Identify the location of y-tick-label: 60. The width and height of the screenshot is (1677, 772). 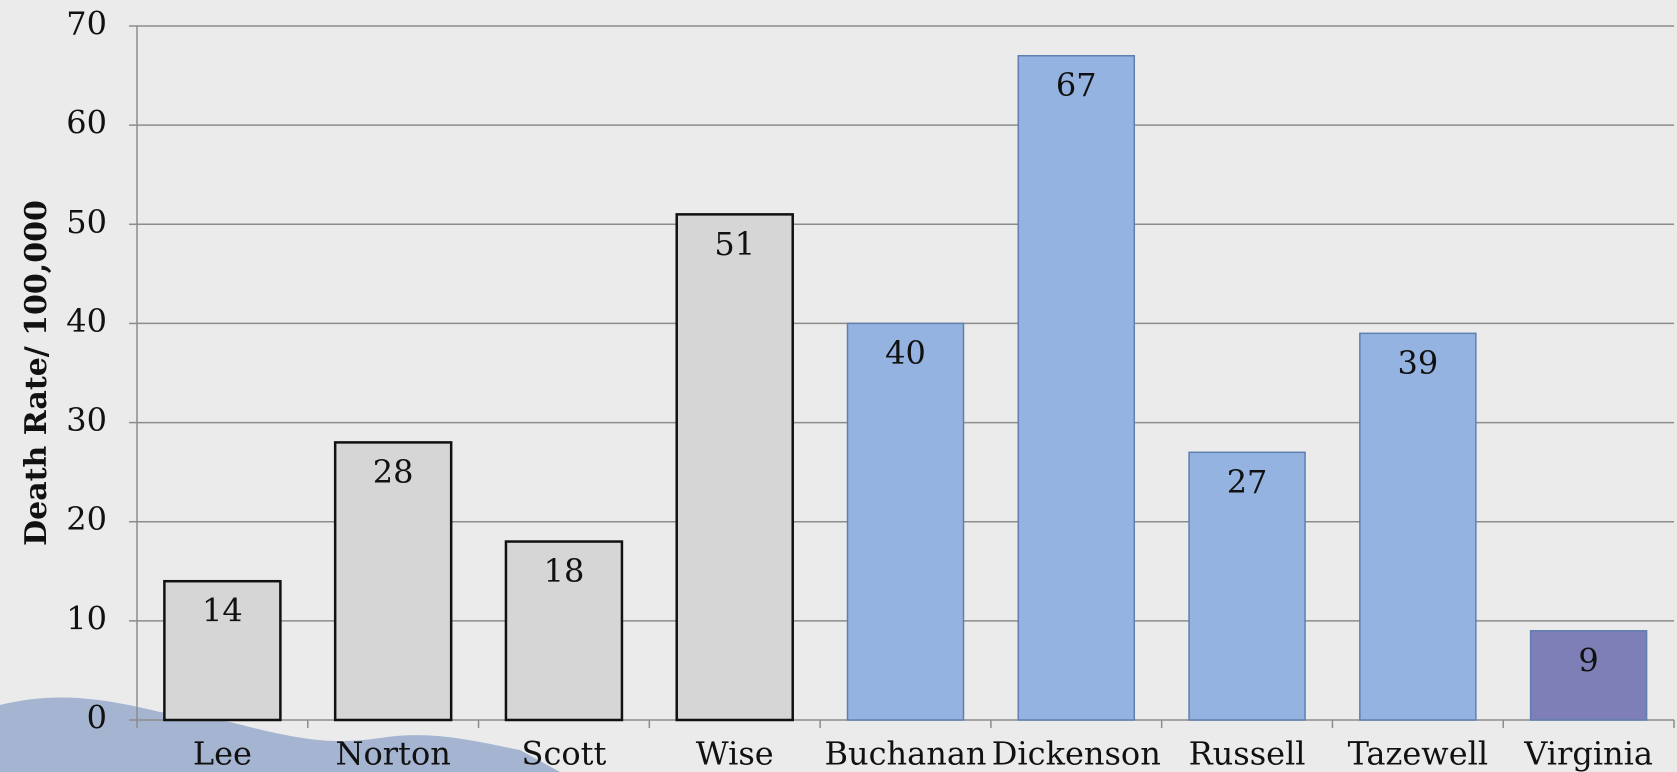
(86, 123).